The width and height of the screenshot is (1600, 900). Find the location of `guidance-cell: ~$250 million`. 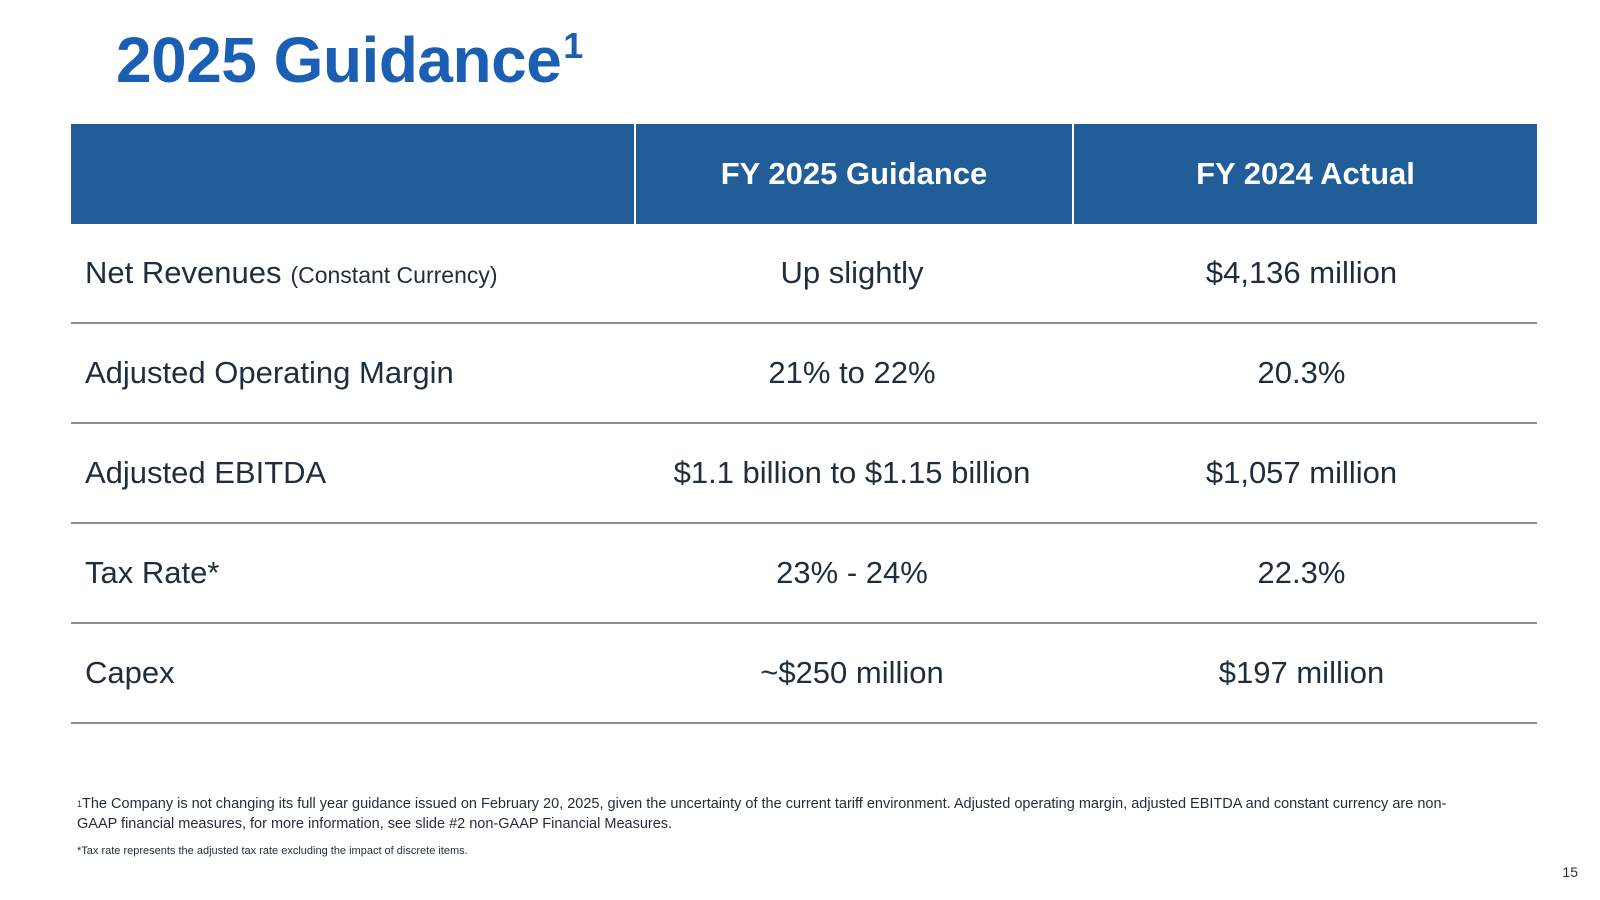

guidance-cell: ~$250 million is located at coordinates (852, 672).